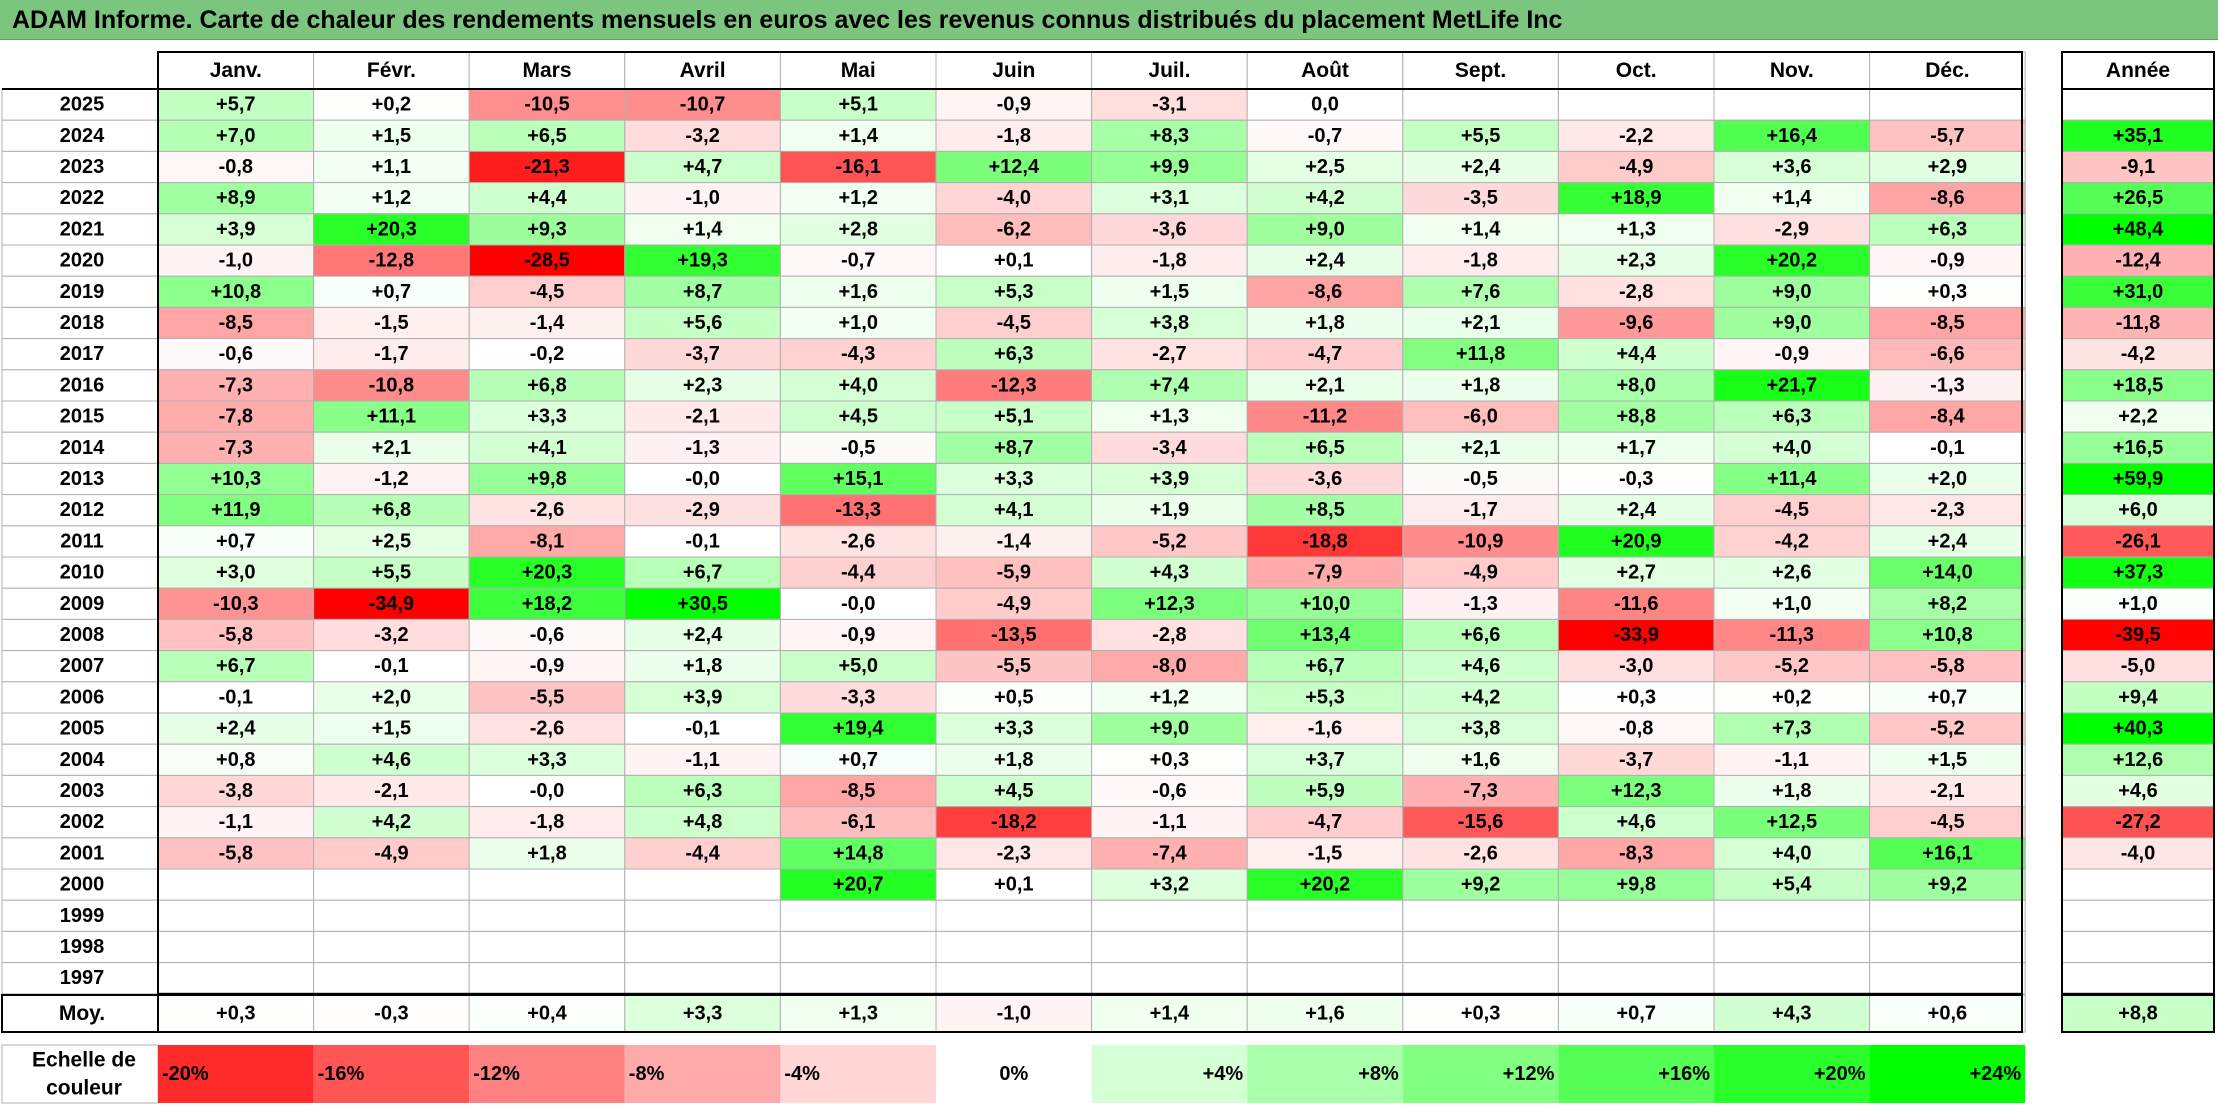 The height and width of the screenshot is (1106, 2218). Describe the element at coordinates (858, 791) in the screenshot. I see `cell-value-2003-4: -8,5` at that location.